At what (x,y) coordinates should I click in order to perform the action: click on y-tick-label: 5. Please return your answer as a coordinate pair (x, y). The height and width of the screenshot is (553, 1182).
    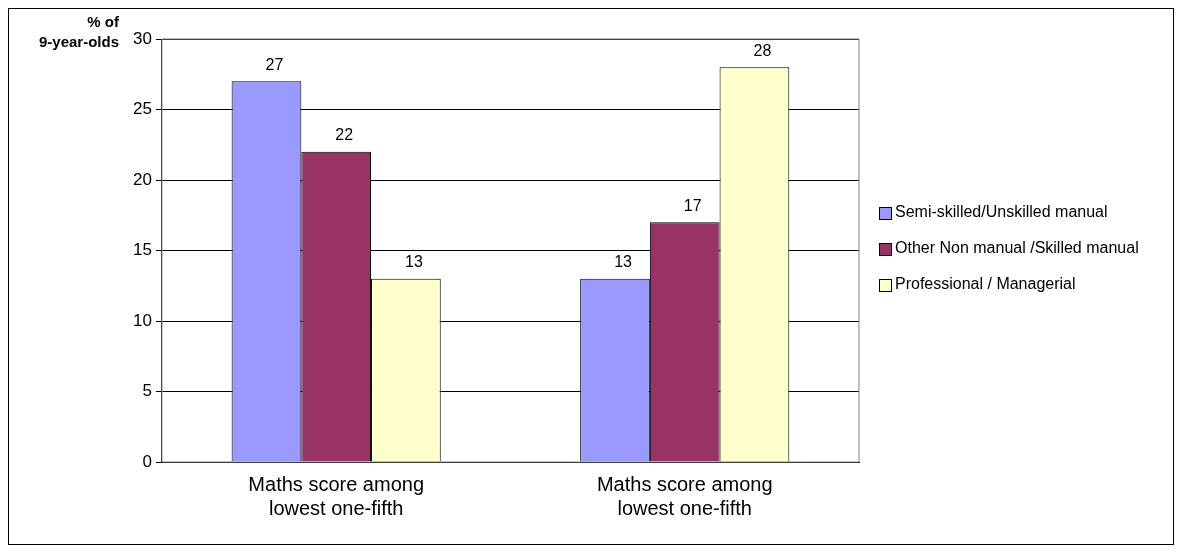
    Looking at the image, I should click on (147, 391).